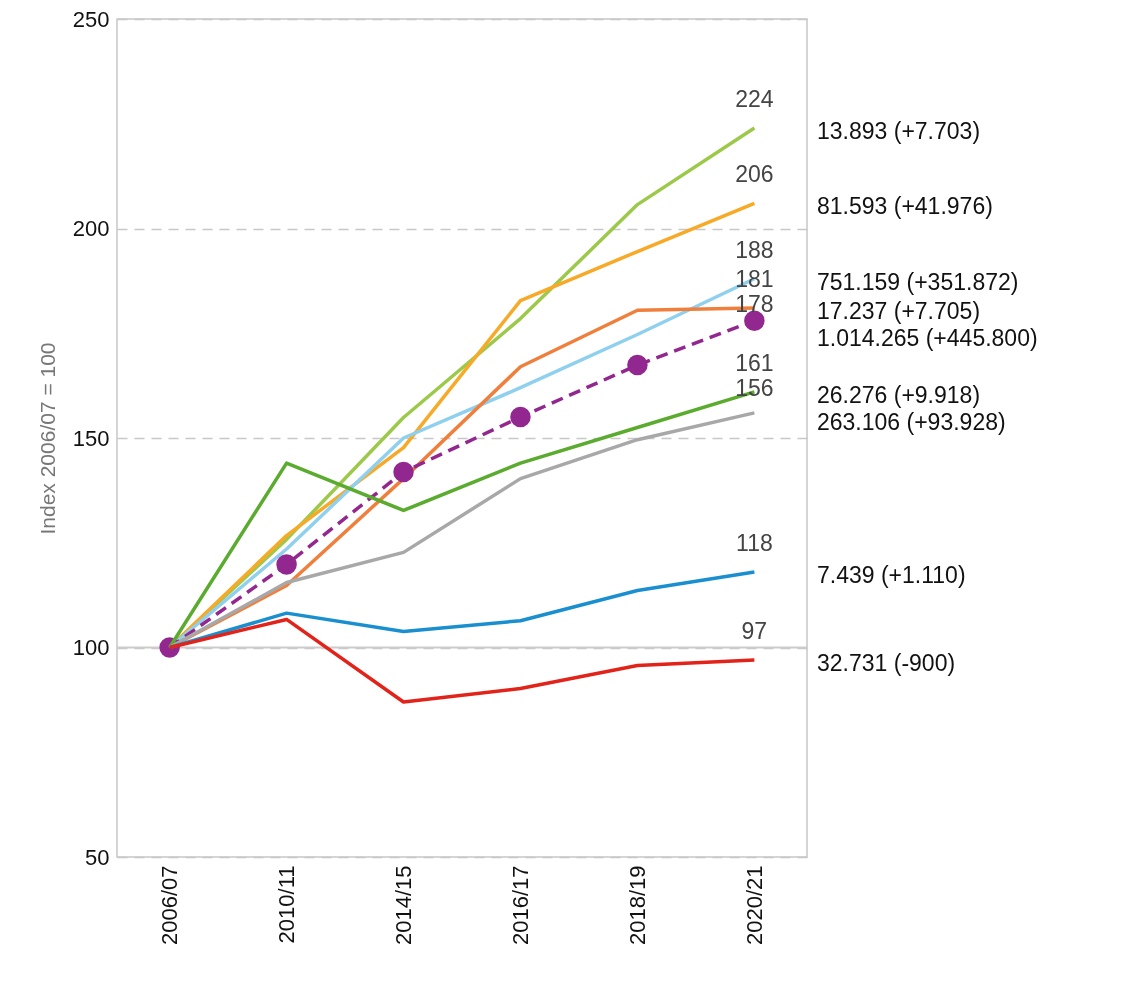  What do you see at coordinates (754, 174) in the screenshot?
I see `data-label: 206` at bounding box center [754, 174].